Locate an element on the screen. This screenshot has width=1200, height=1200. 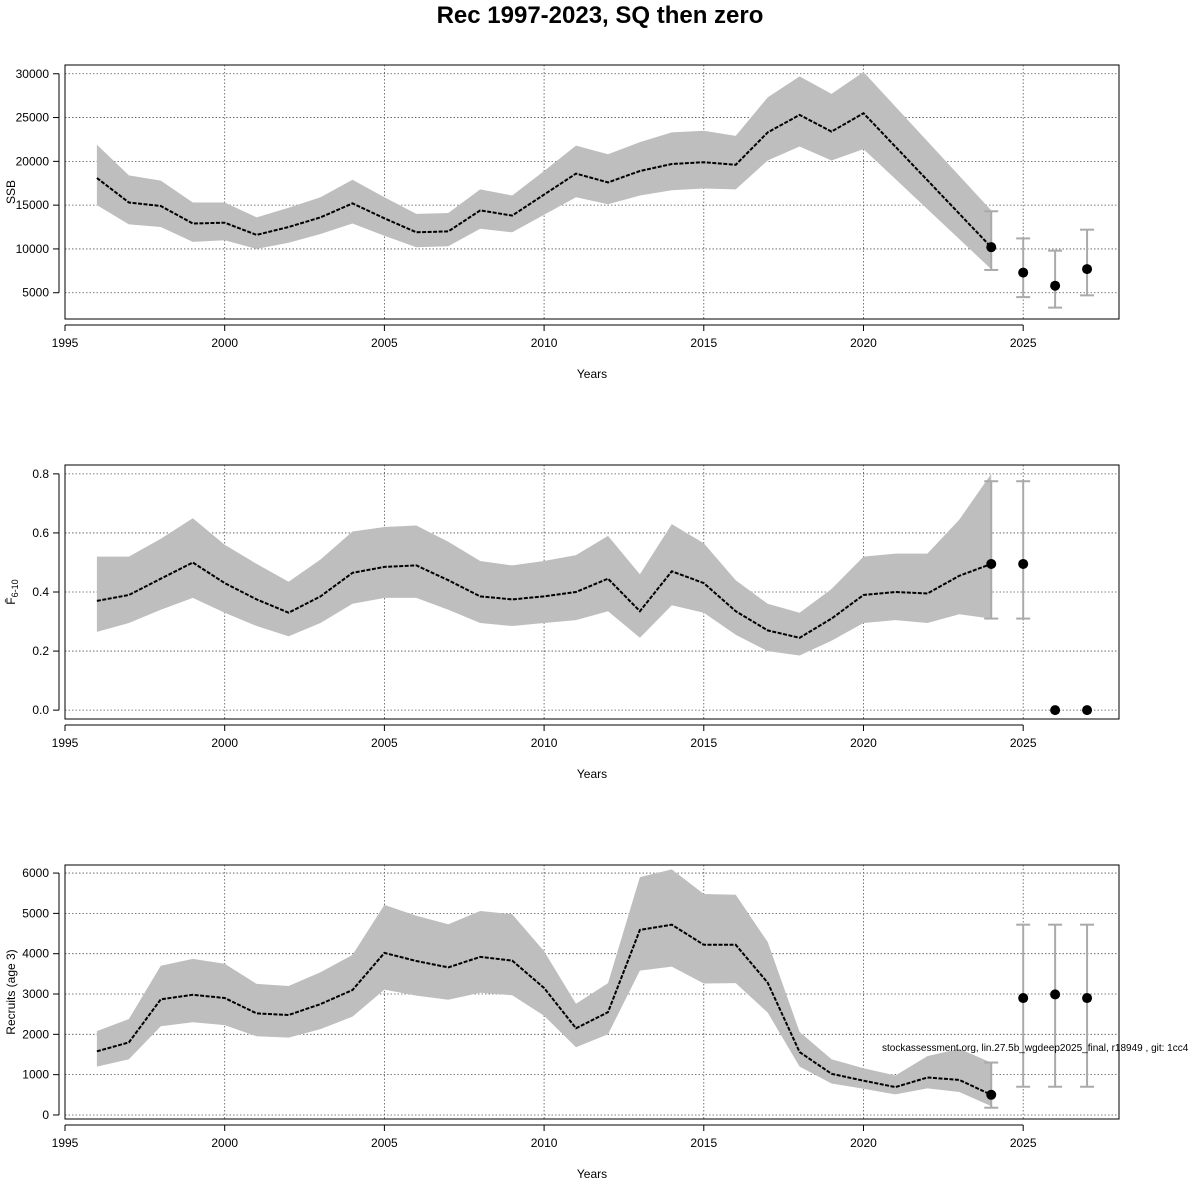
recruits-y-tick-label: 0 is located at coordinates (45, 1115).